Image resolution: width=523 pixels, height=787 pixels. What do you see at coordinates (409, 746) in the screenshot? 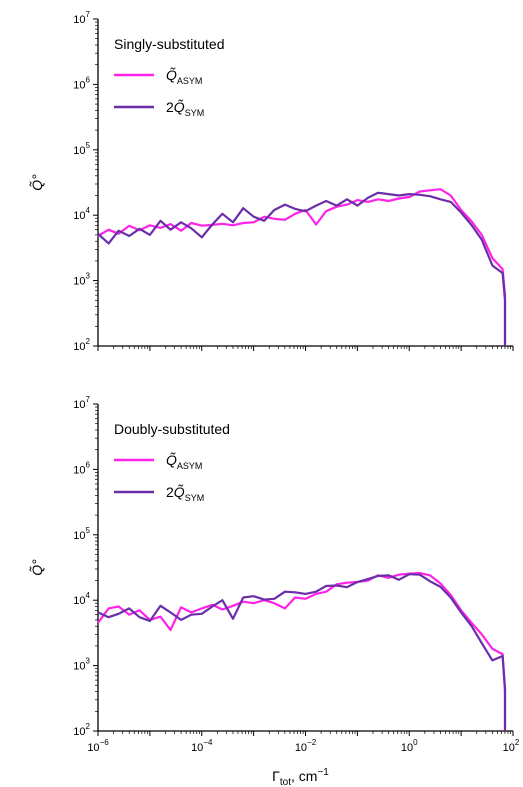
I see `x-tick-label: 10⁰` at bounding box center [409, 746].